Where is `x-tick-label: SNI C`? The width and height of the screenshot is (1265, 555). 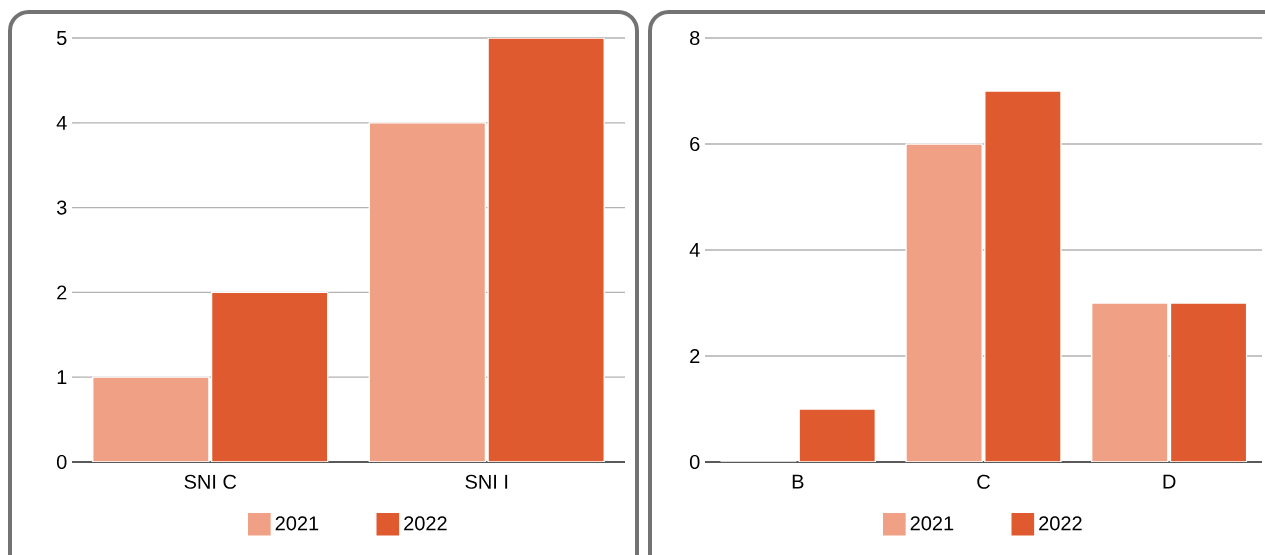 x-tick-label: SNI C is located at coordinates (210, 481).